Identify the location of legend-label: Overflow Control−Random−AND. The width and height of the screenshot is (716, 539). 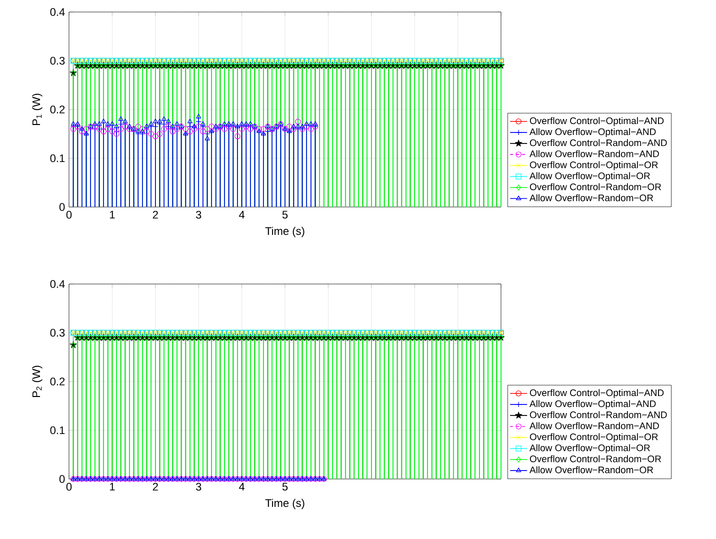
(598, 414).